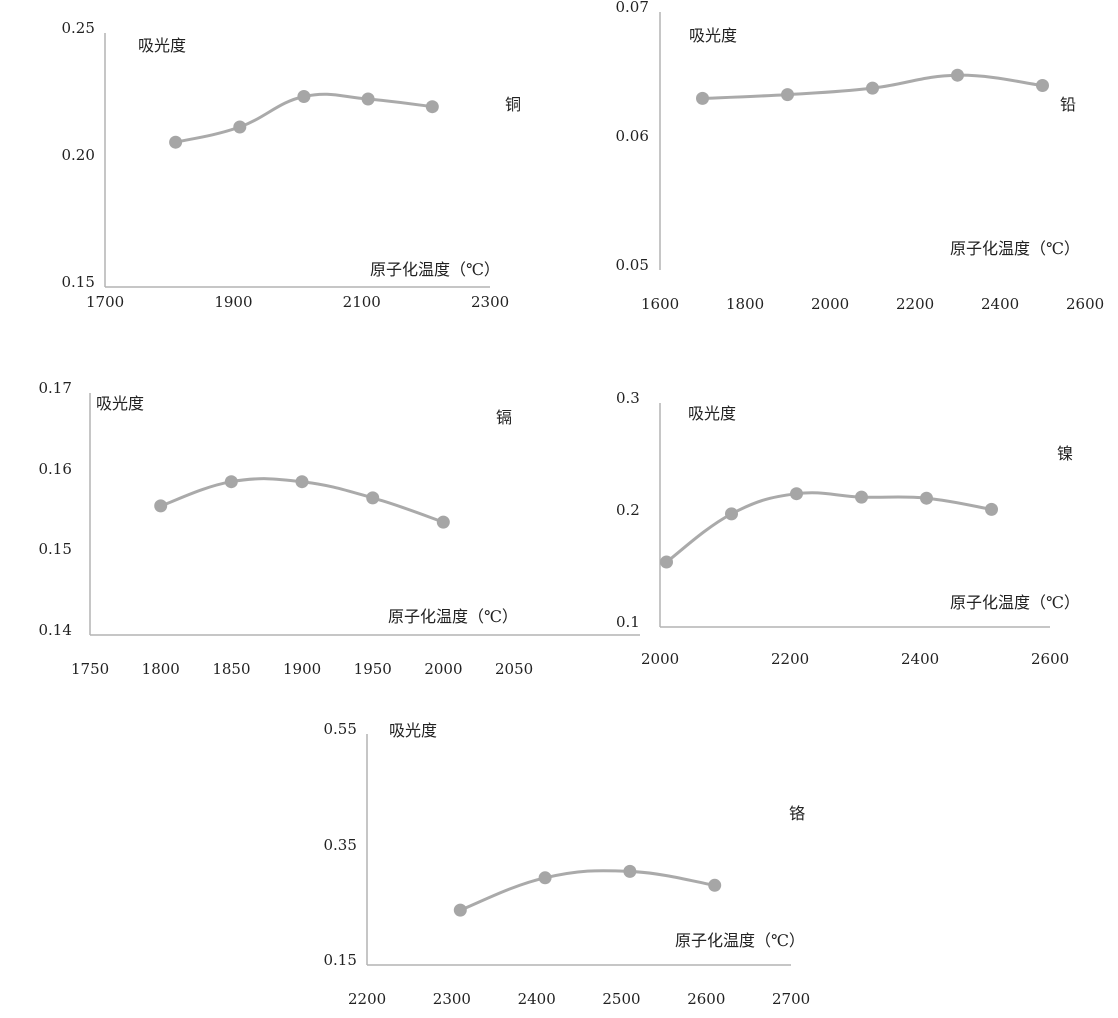  What do you see at coordinates (514, 669) in the screenshot?
I see `x-tick-label: 2050` at bounding box center [514, 669].